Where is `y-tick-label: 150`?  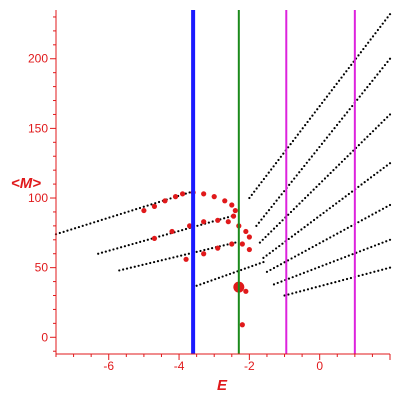 y-tick-label: 150 is located at coordinates (38, 128).